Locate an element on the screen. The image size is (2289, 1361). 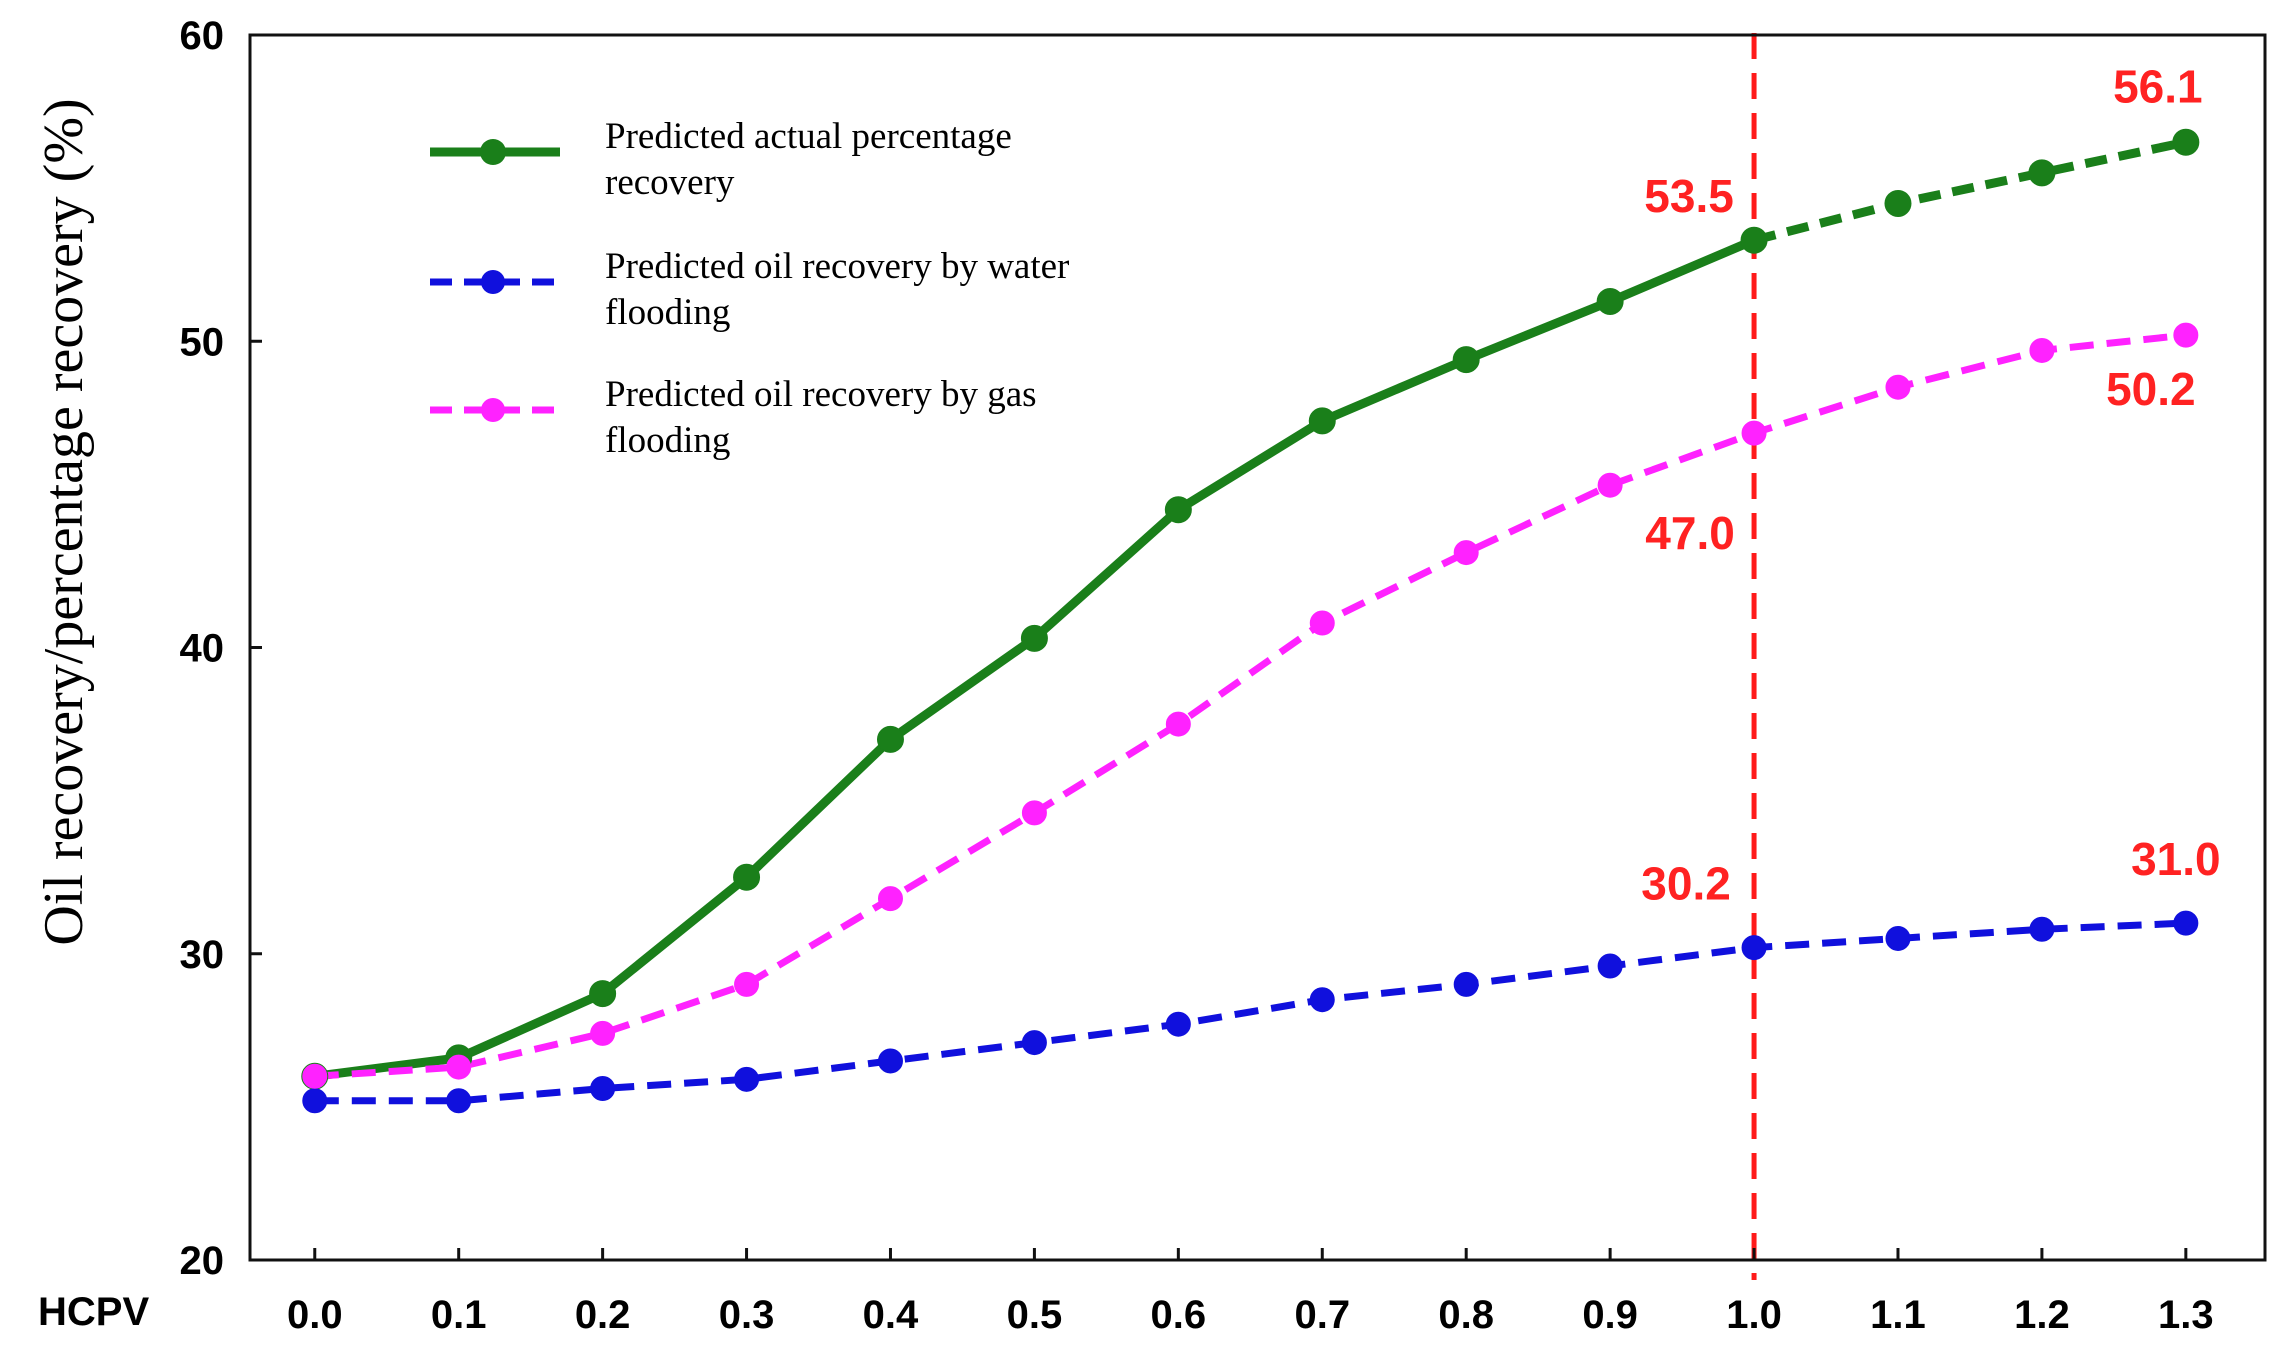
legend-item-actual: Predicted actual percentage recovery is located at coordinates (721, 159).